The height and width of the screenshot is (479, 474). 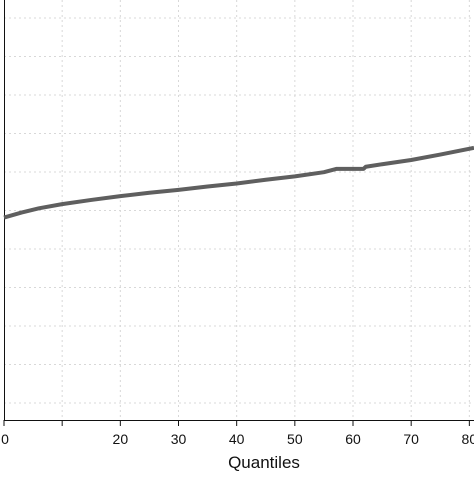 What do you see at coordinates (411, 439) in the screenshot?
I see `x-tick-label: 70` at bounding box center [411, 439].